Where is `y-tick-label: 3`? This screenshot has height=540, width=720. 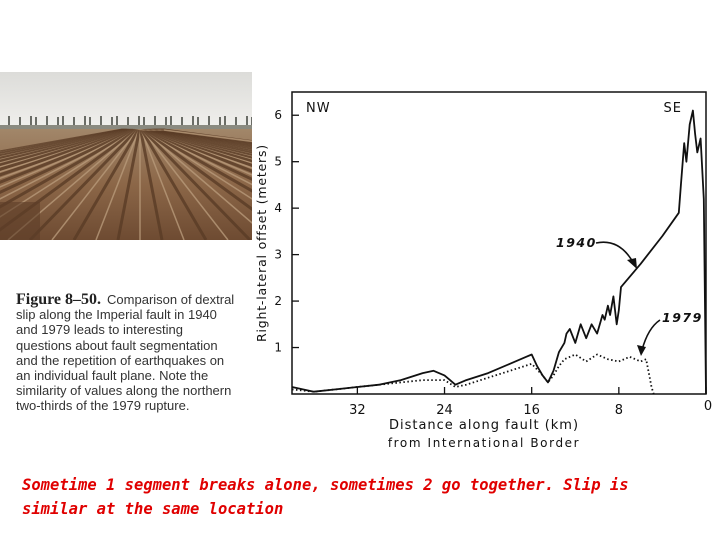
y-tick-label: 3 is located at coordinates (278, 255).